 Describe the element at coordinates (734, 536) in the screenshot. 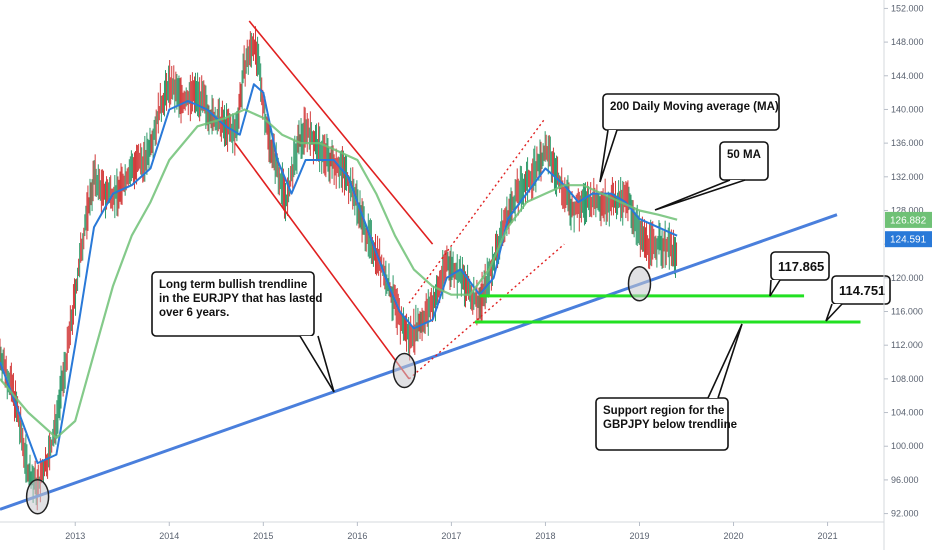

I see `x-tick-label: 2020` at that location.